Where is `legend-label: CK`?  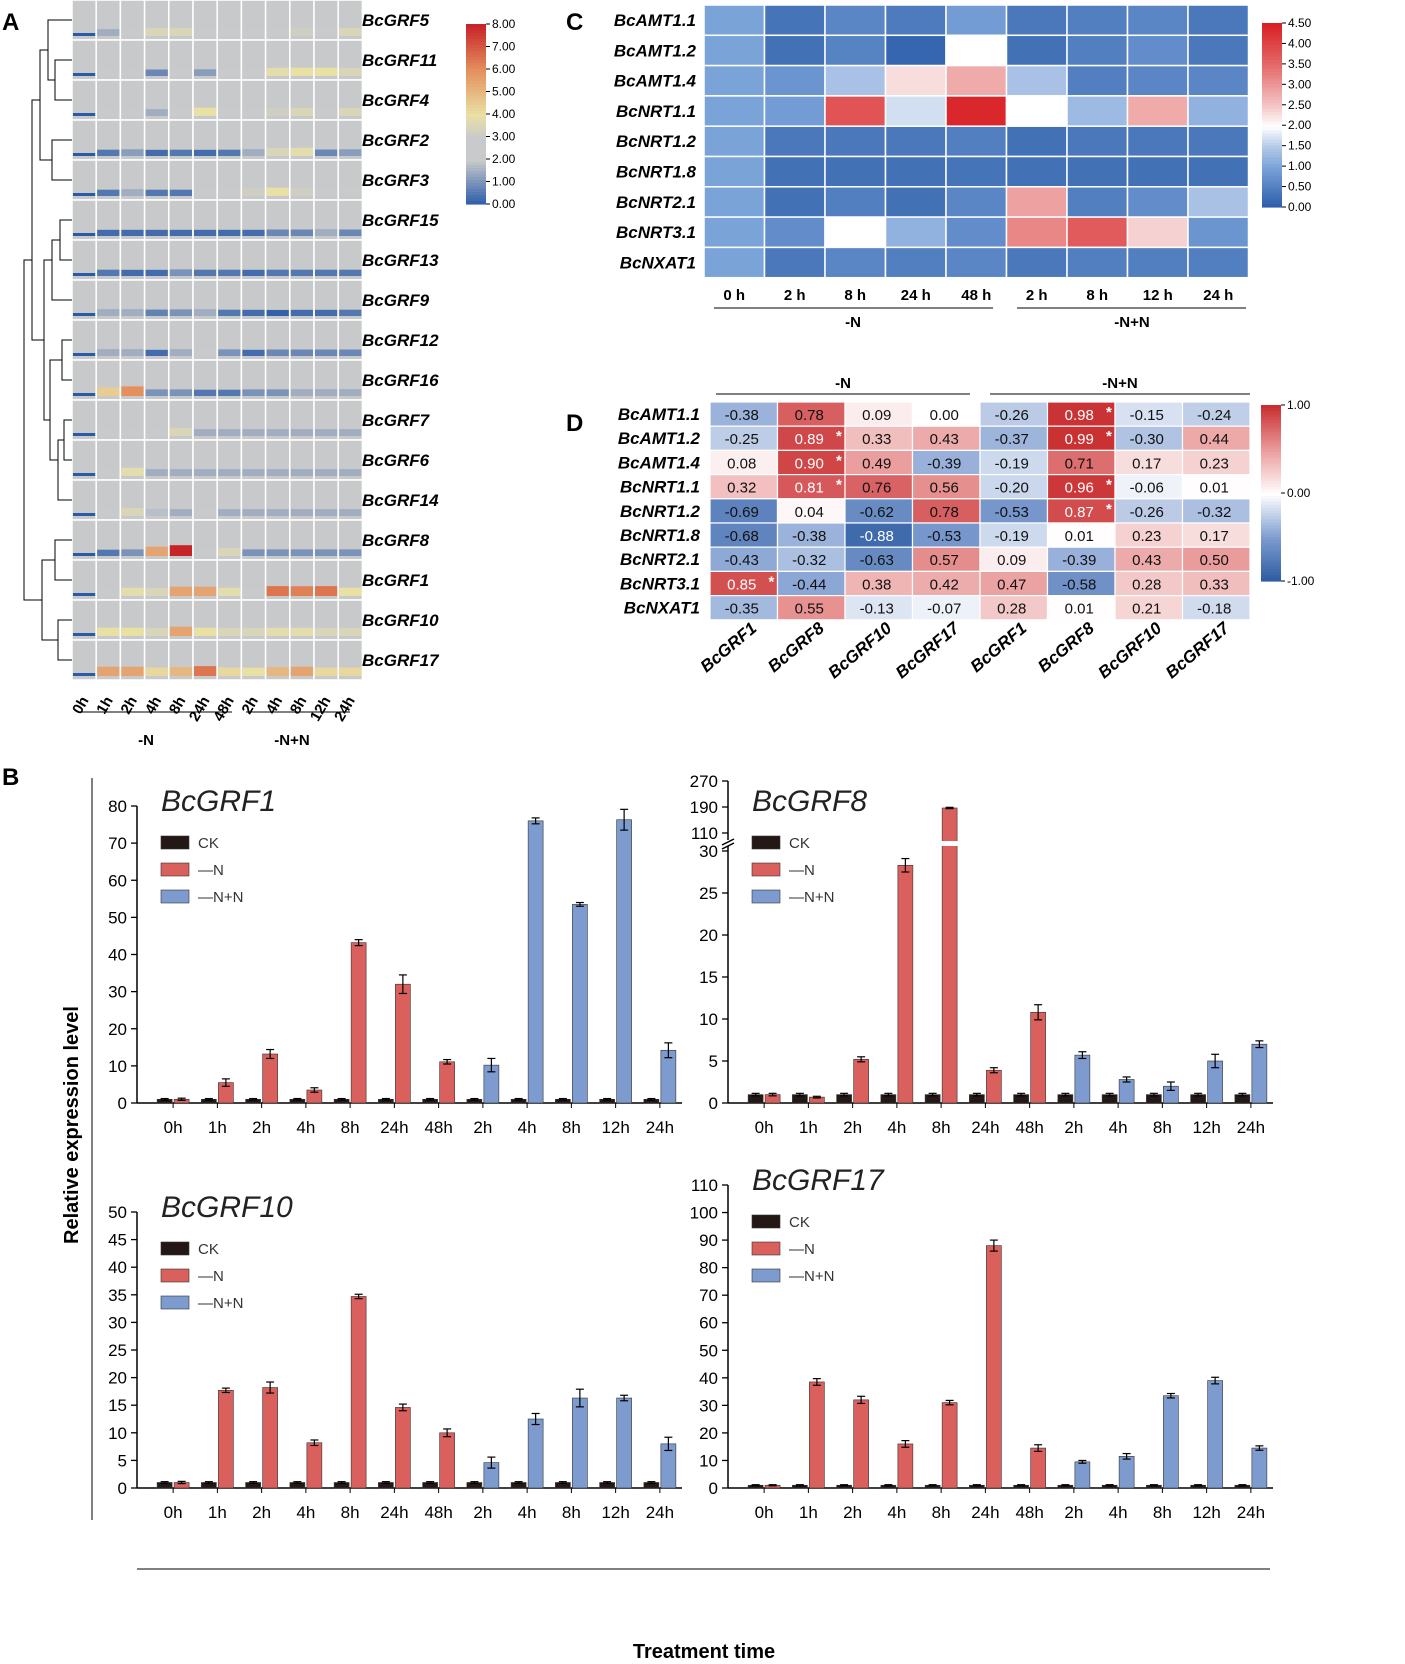 legend-label: CK is located at coordinates (799, 843).